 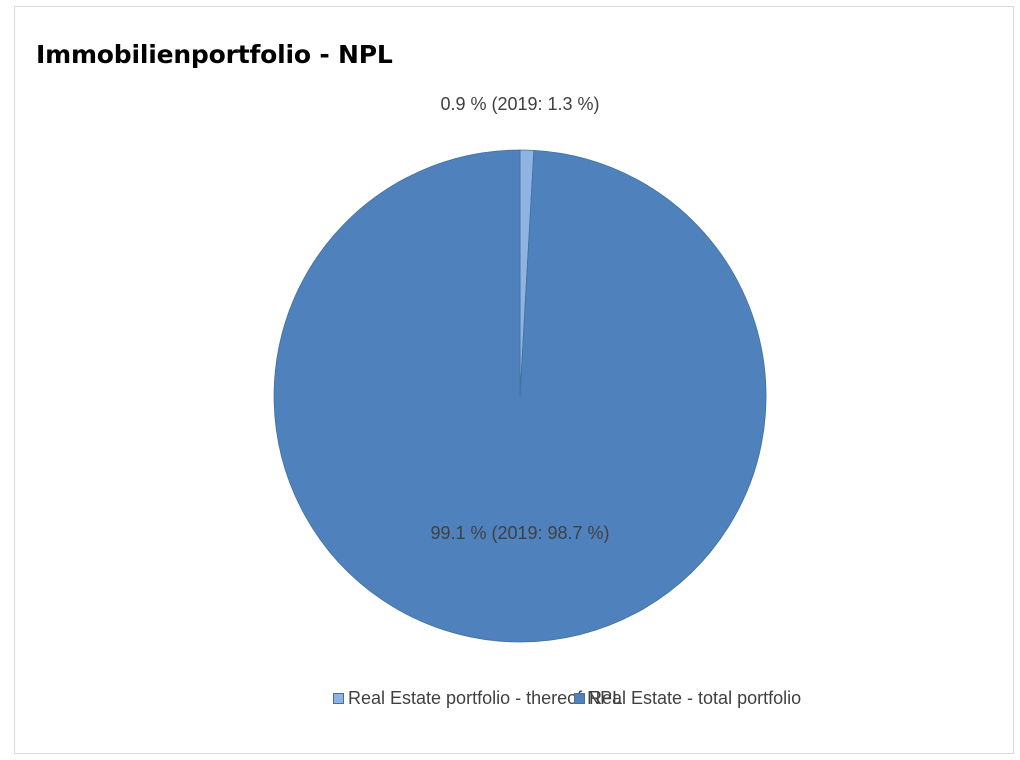 I want to click on chart-title: Immobilienportfolio - NPL, so click(x=214, y=54).